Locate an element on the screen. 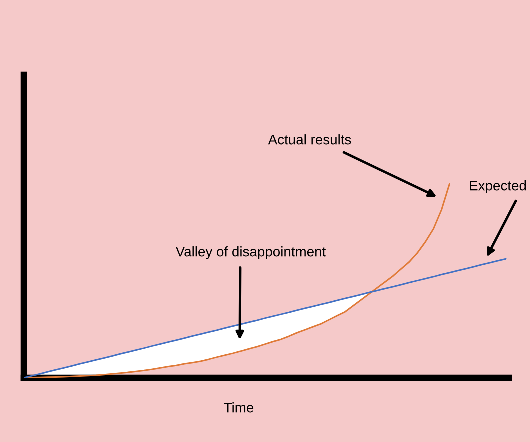 The height and width of the screenshot is (442, 530). annotation: Valley of disappointment is located at coordinates (251, 253).